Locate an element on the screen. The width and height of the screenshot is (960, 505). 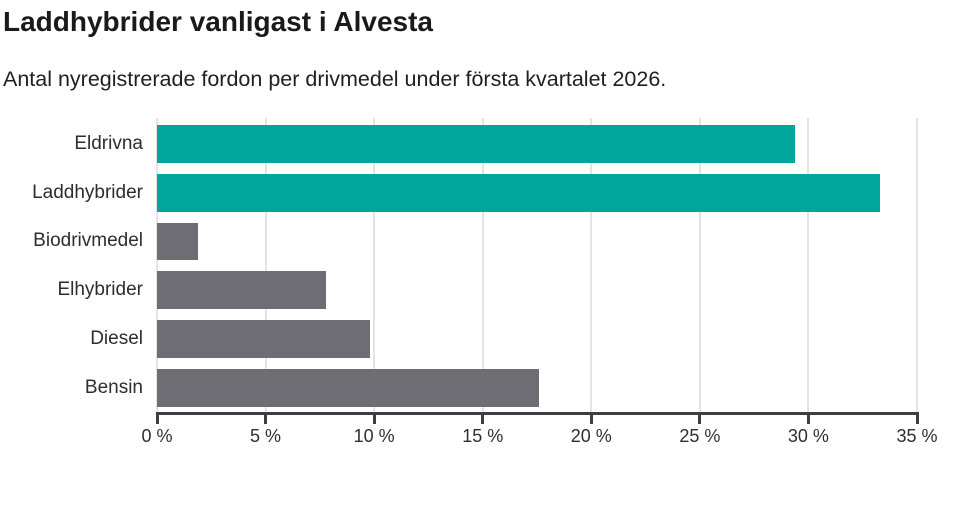
x-tick-label: 30 % is located at coordinates (808, 436).